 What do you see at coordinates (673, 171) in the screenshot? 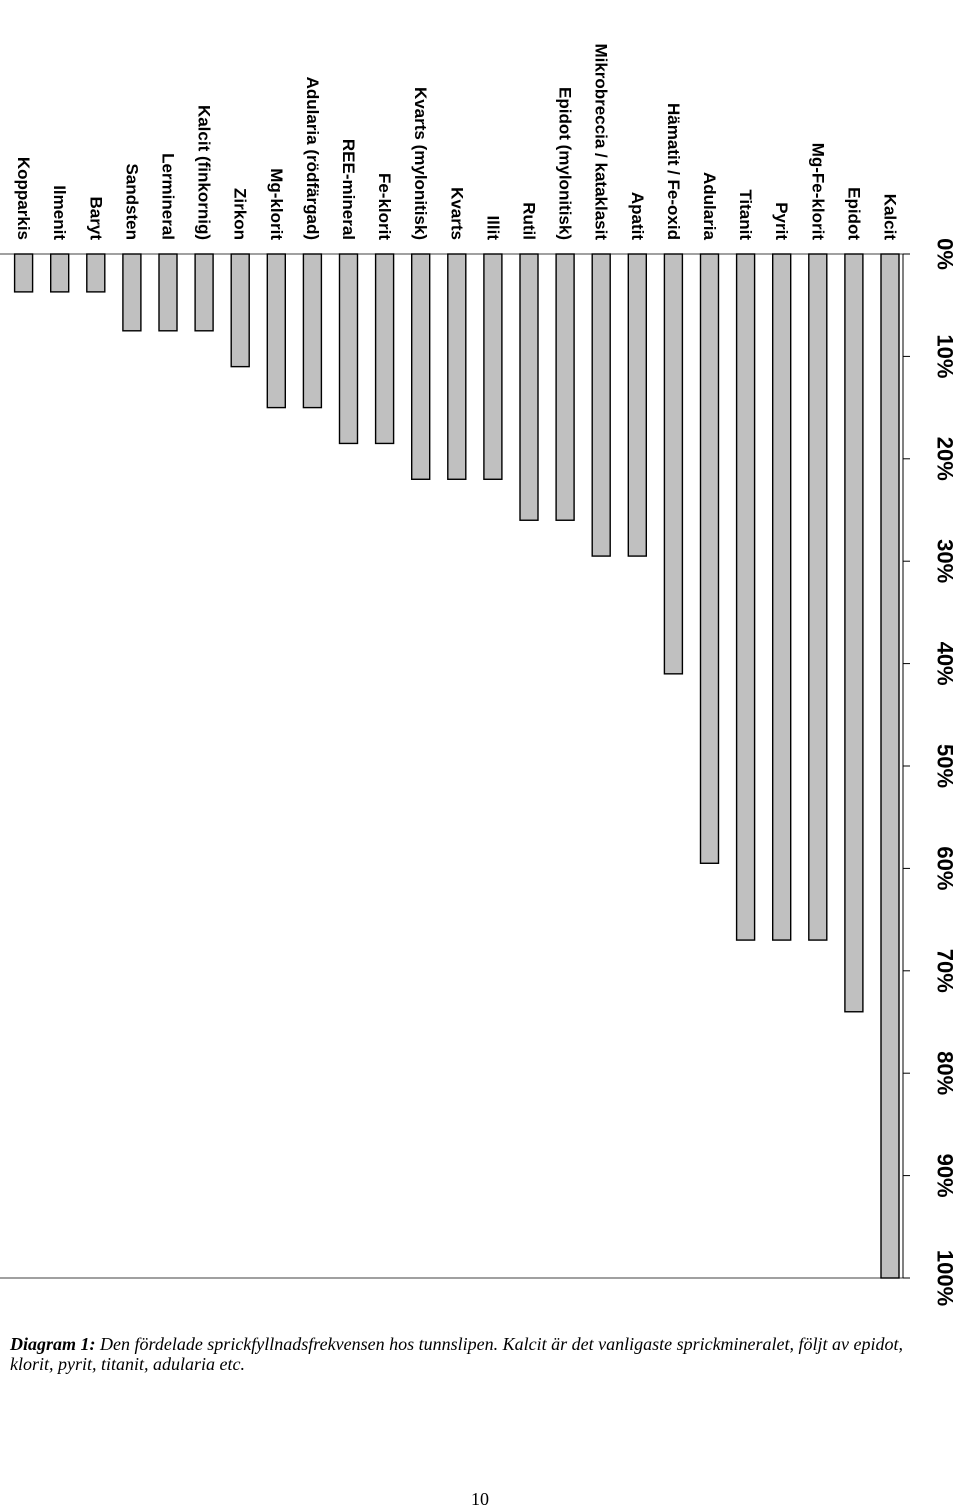
I see `category-label: Hämatit / Fe-oxid` at bounding box center [673, 171].